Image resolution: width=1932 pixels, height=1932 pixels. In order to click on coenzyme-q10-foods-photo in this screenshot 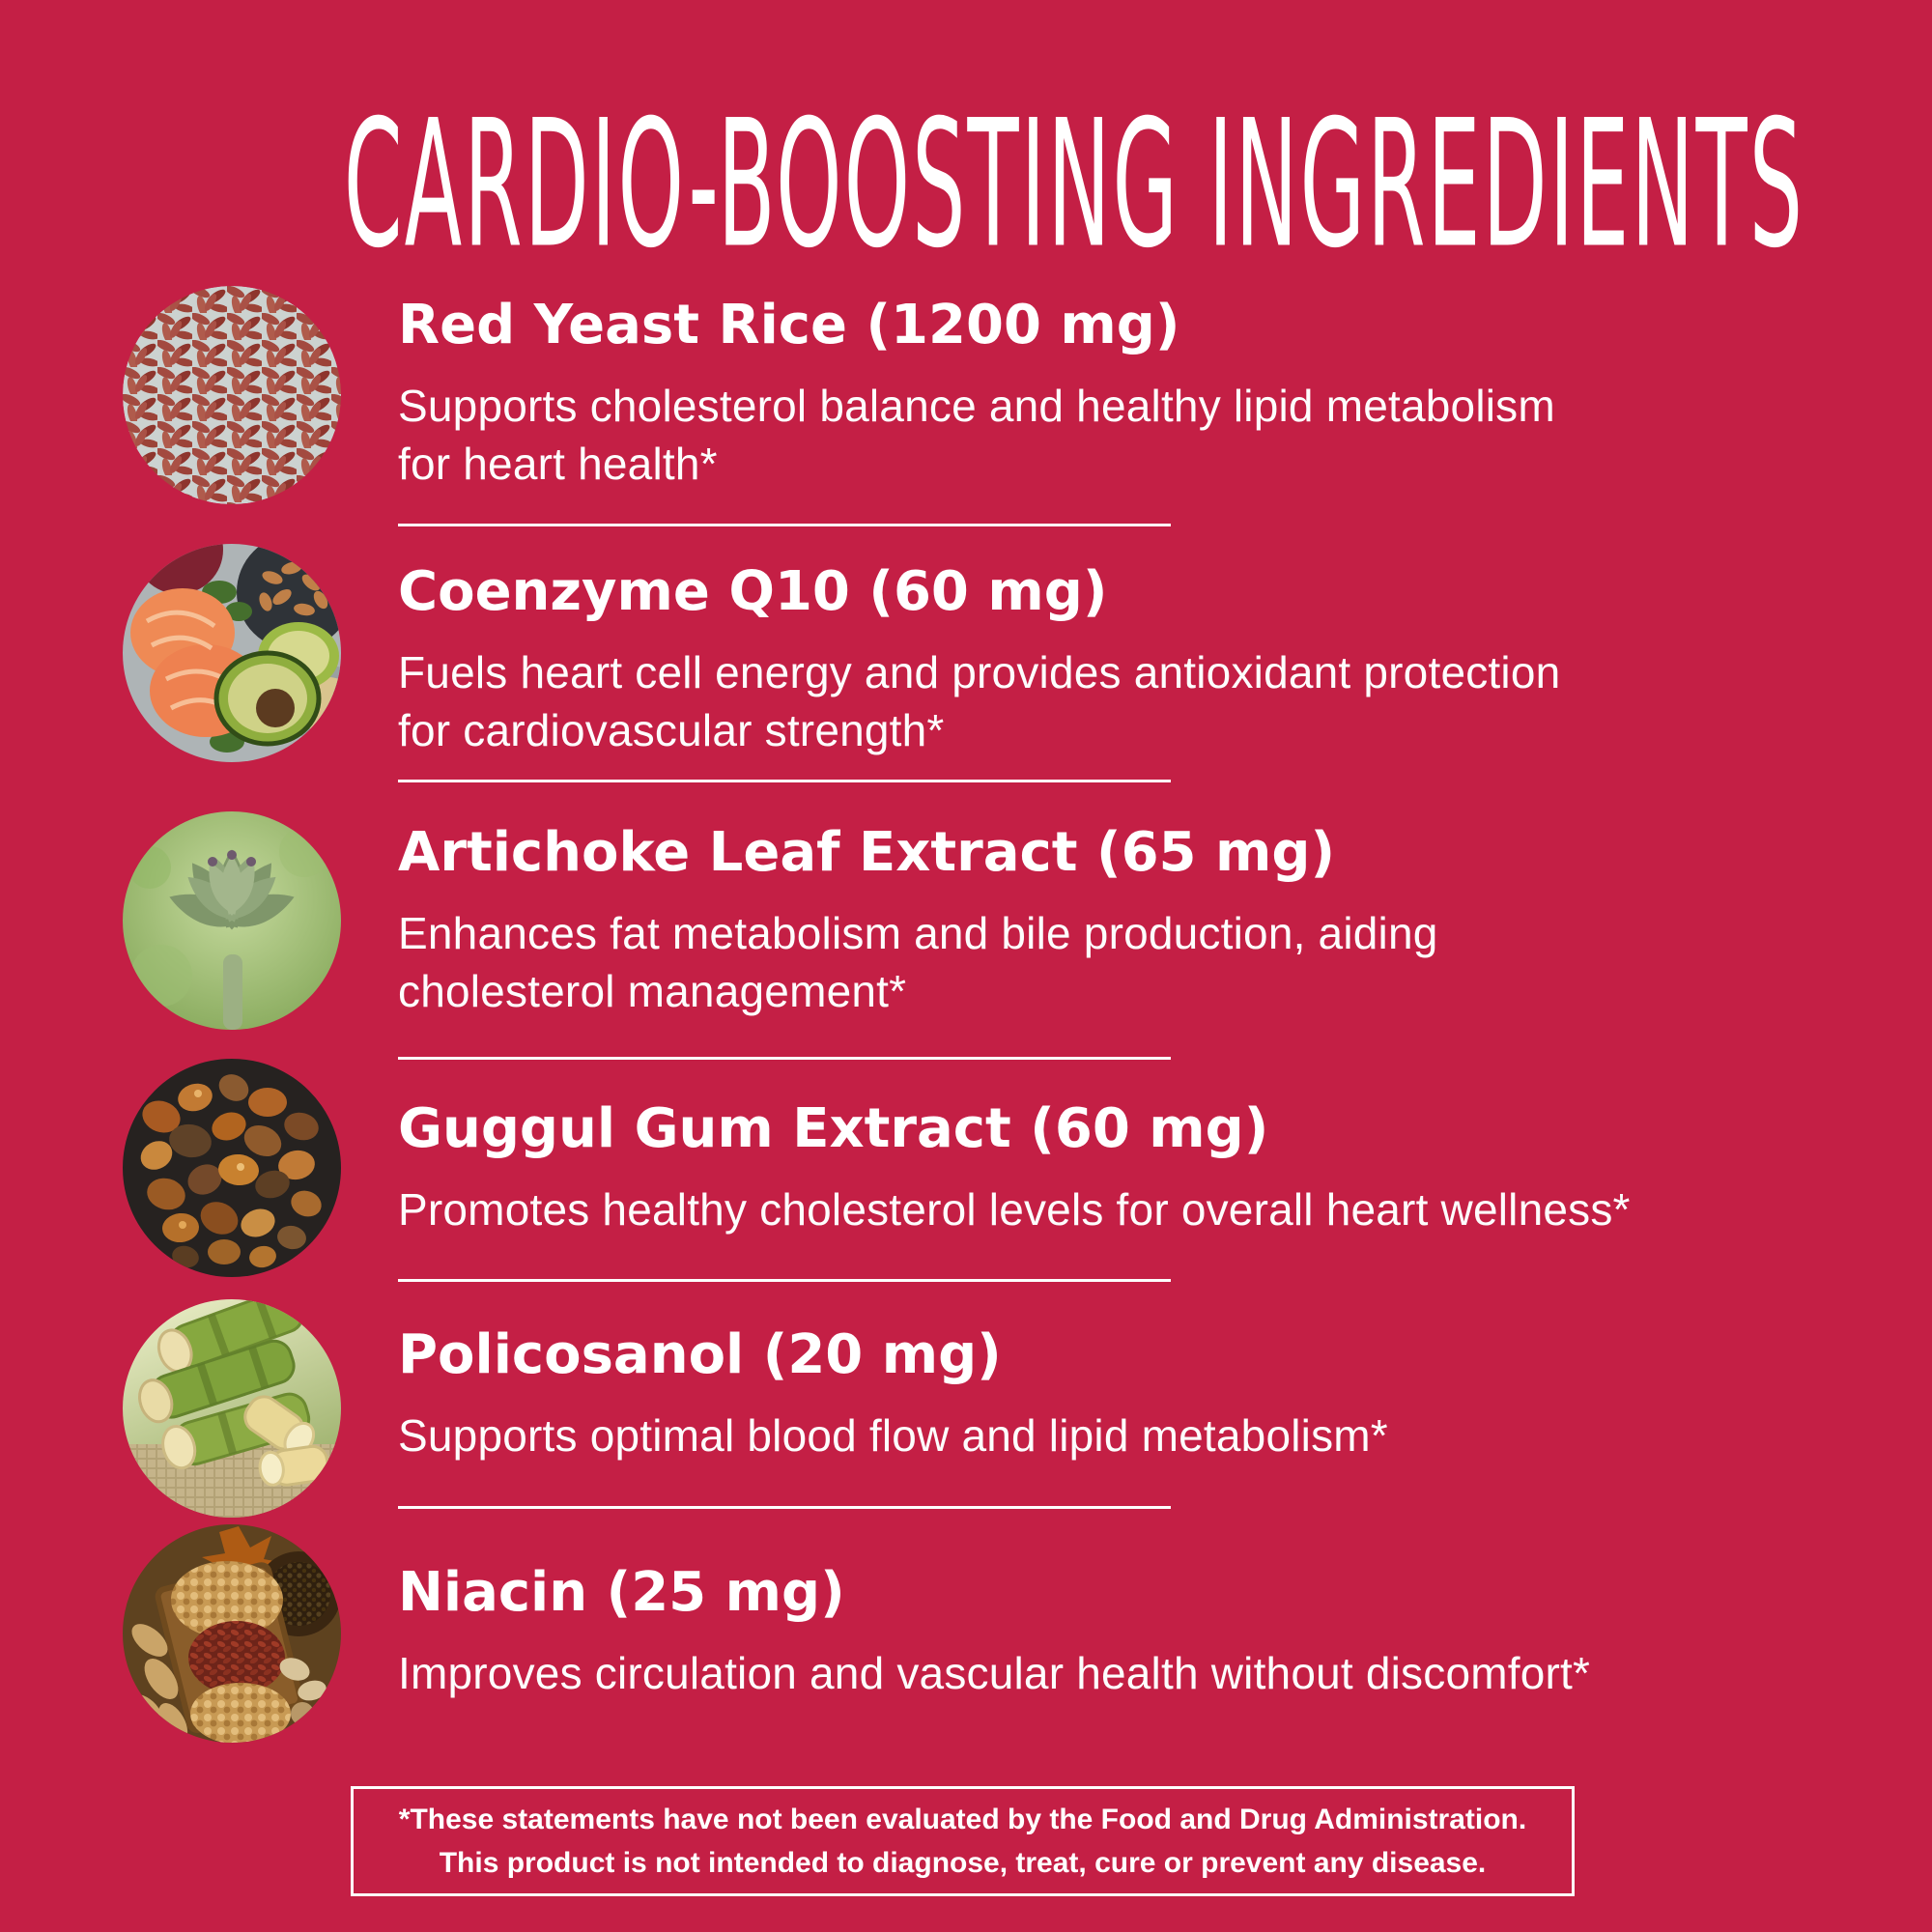, I will do `click(232, 653)`.